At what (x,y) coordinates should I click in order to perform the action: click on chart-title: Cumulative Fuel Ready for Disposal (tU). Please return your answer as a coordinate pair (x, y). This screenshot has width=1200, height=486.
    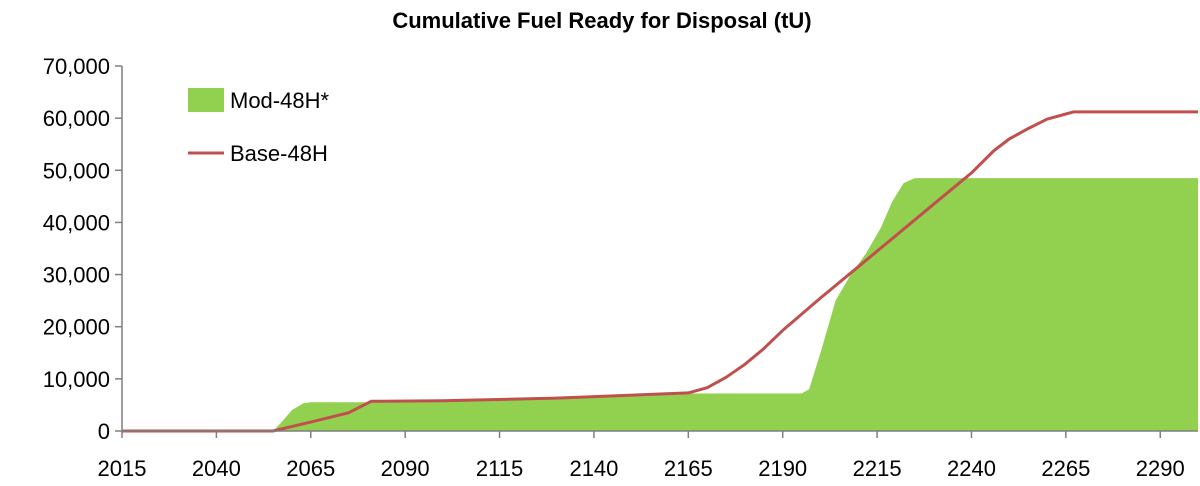
    Looking at the image, I should click on (601, 20).